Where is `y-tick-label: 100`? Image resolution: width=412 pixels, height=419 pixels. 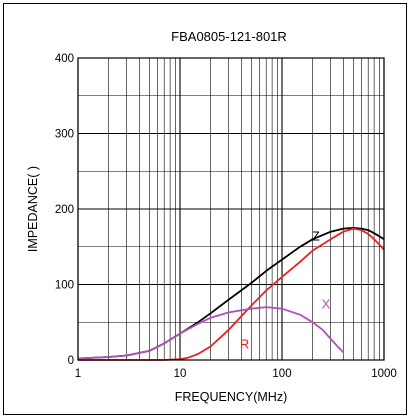
y-tick-label: 100 is located at coordinates (64, 286).